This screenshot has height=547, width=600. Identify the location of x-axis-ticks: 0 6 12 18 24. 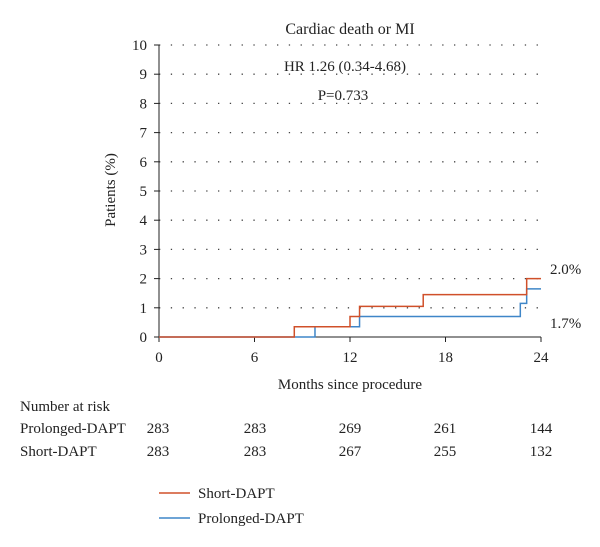
(352, 351).